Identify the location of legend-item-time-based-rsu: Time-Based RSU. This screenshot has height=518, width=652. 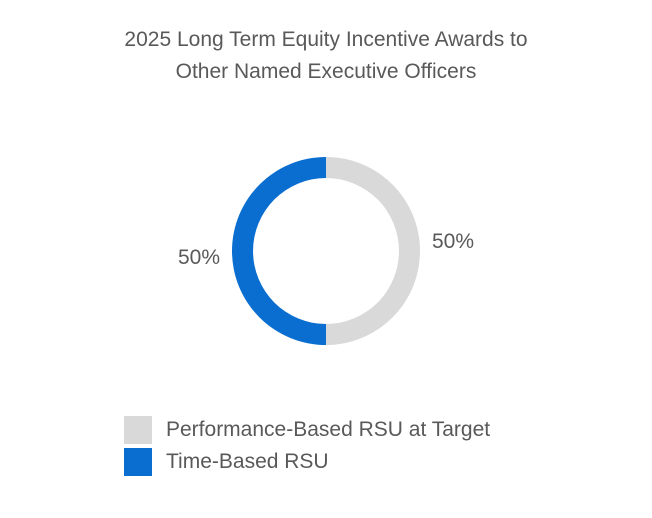
(307, 462).